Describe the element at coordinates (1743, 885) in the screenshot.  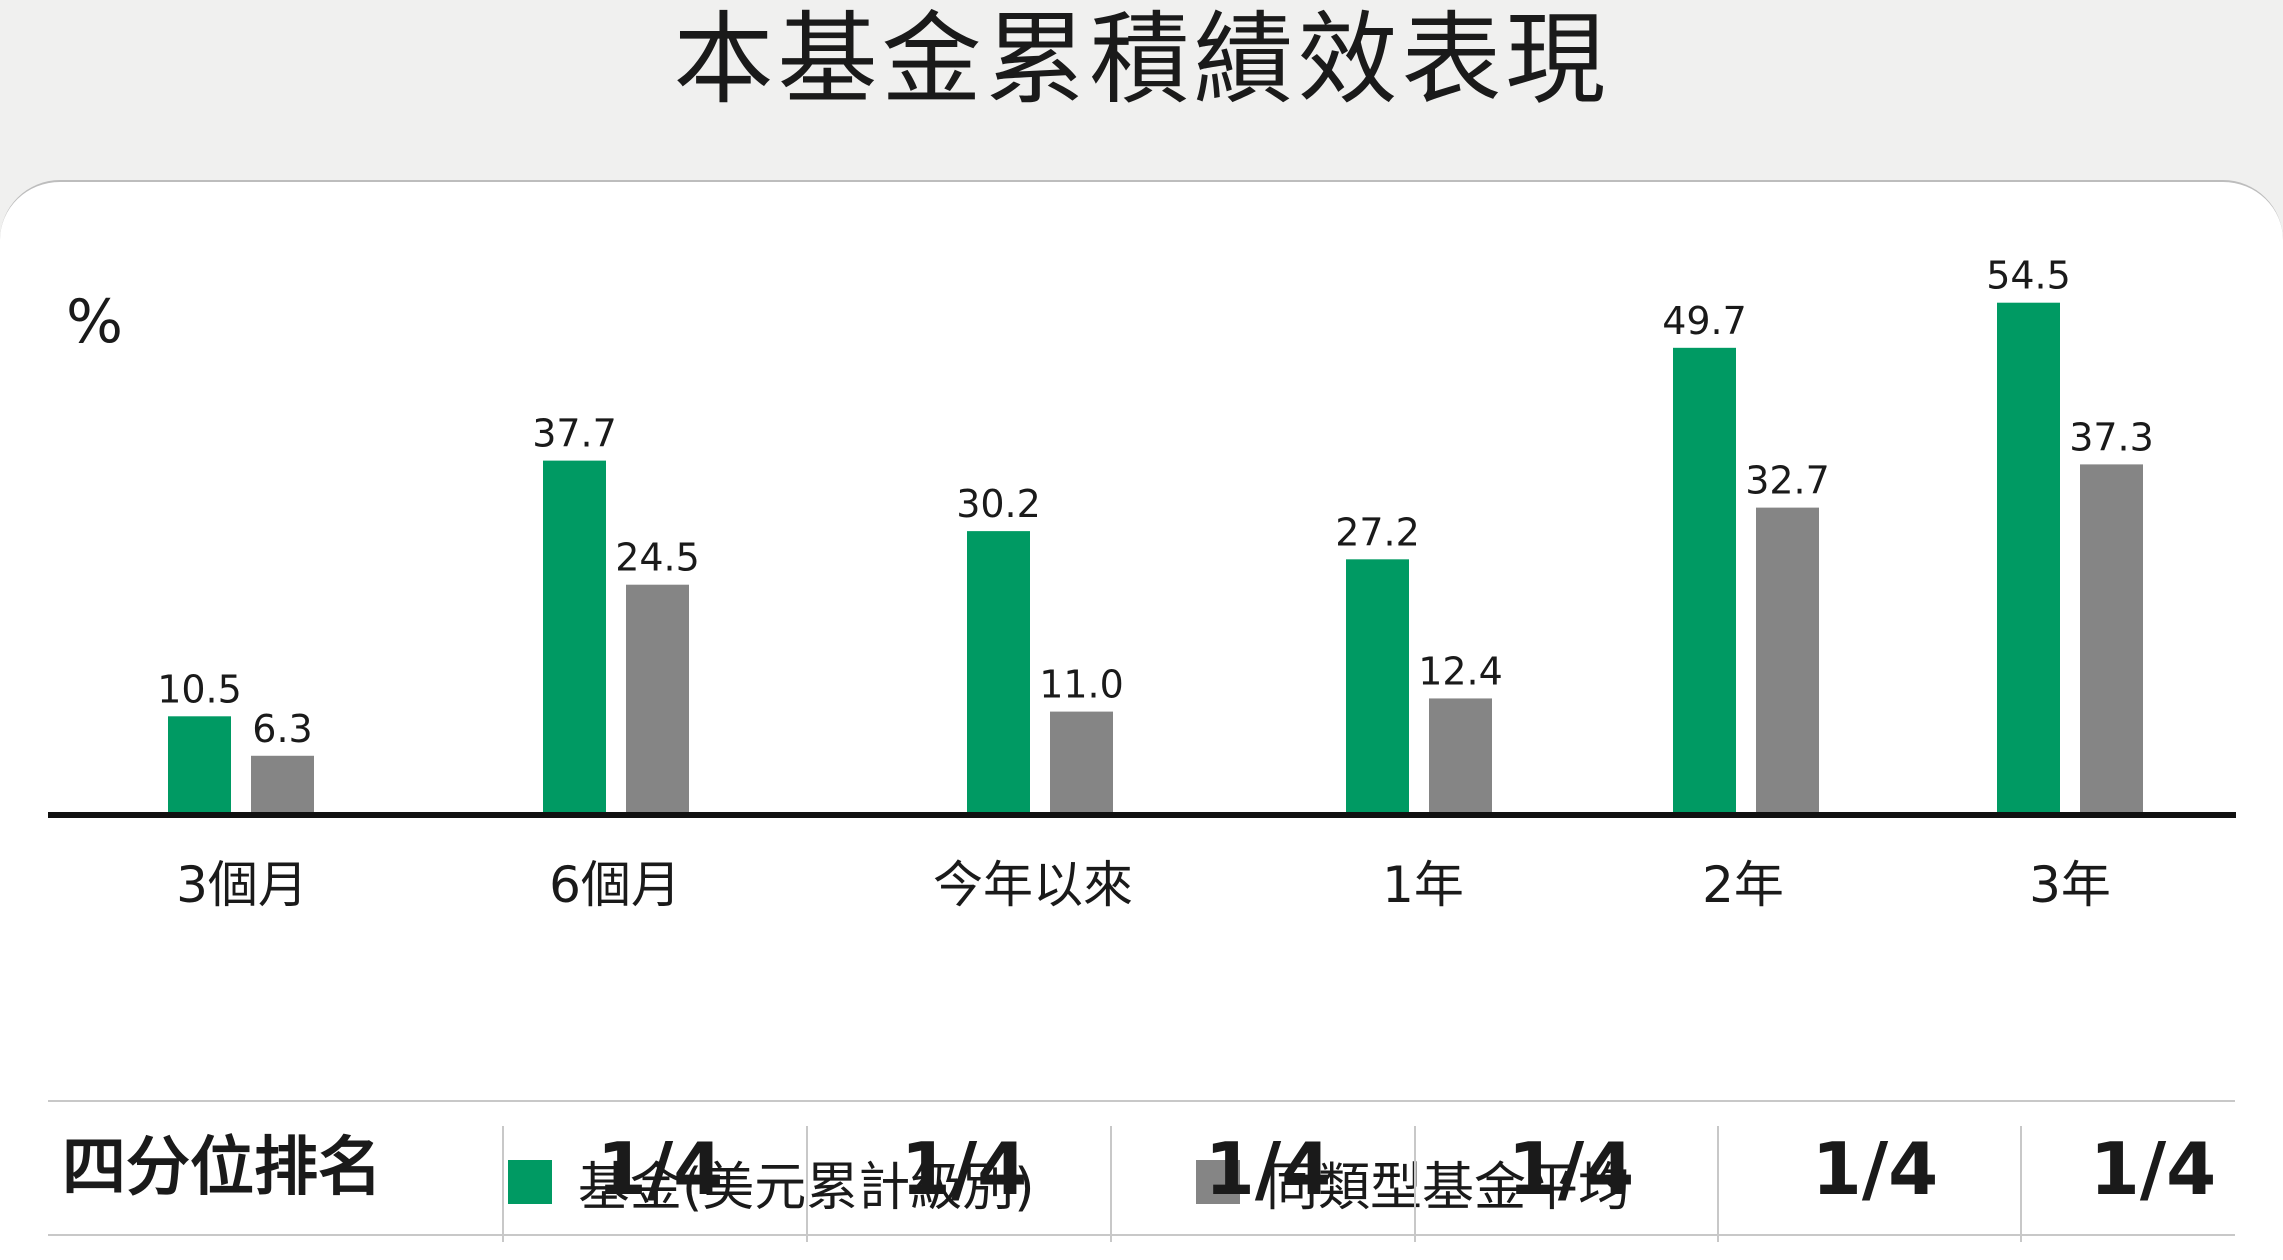
I see `x-tick-label-5: 2年` at that location.